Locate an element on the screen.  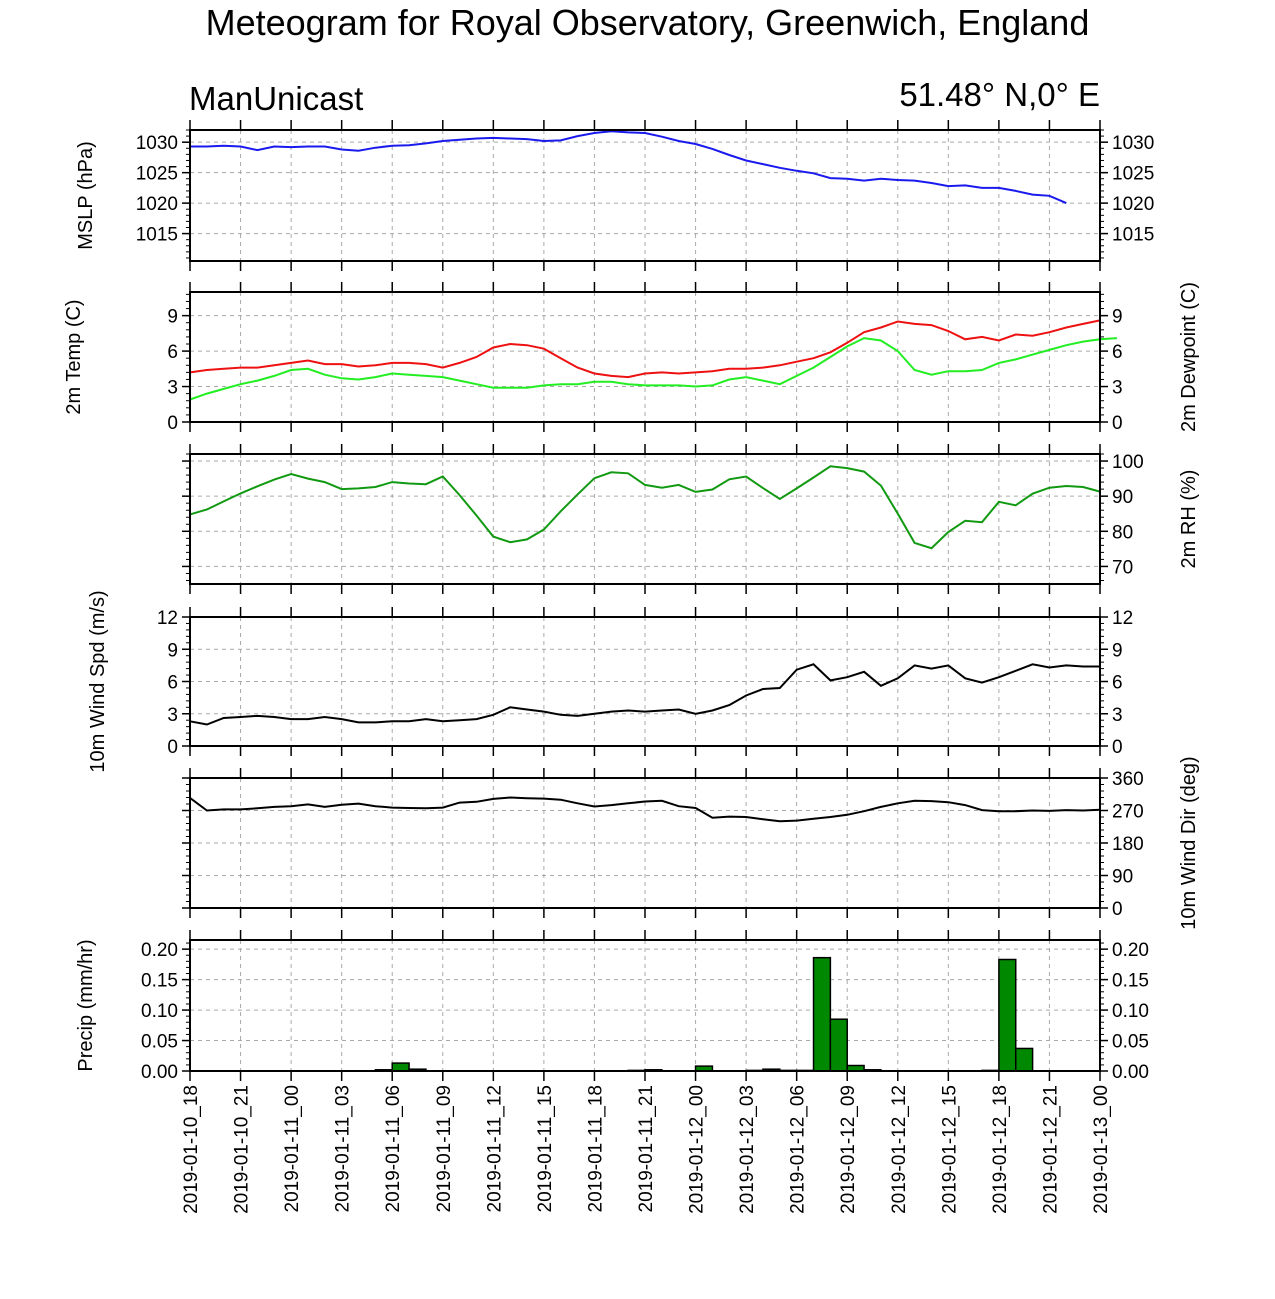
y-axis-label-left: MSLP (hPa) is located at coordinates (86, 195).